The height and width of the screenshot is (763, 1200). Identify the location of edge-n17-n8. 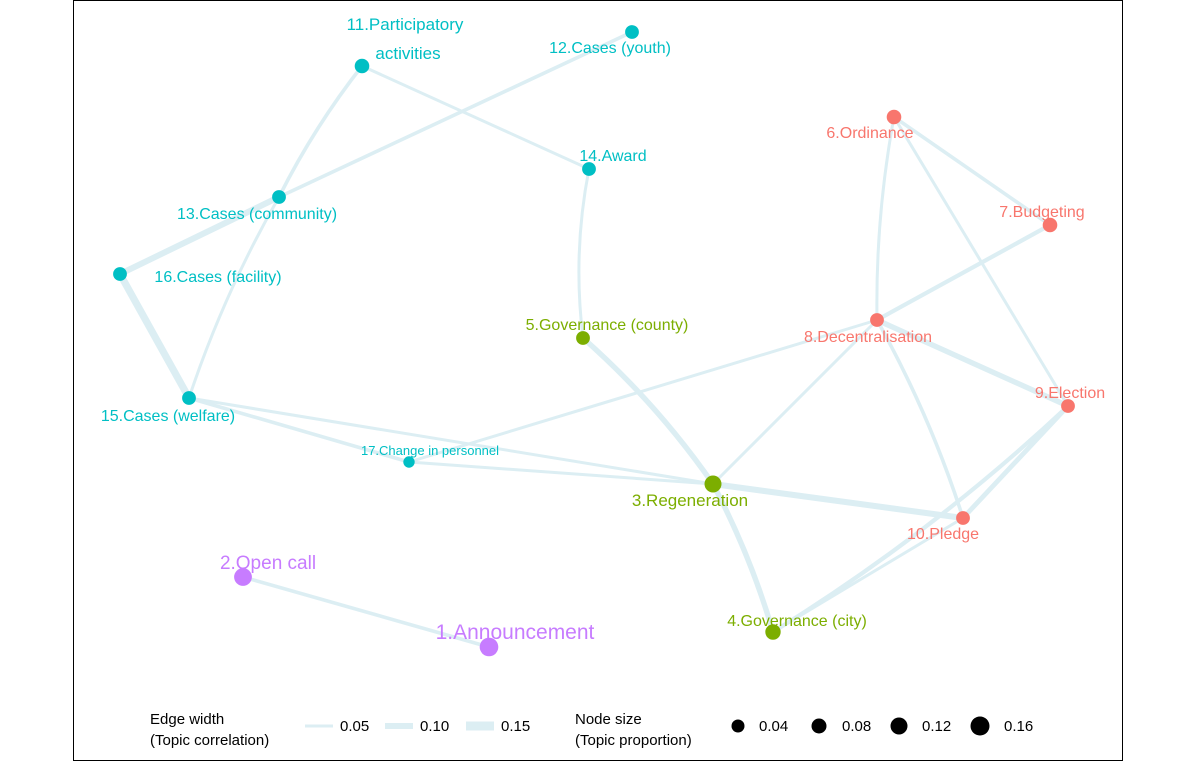
(643, 391).